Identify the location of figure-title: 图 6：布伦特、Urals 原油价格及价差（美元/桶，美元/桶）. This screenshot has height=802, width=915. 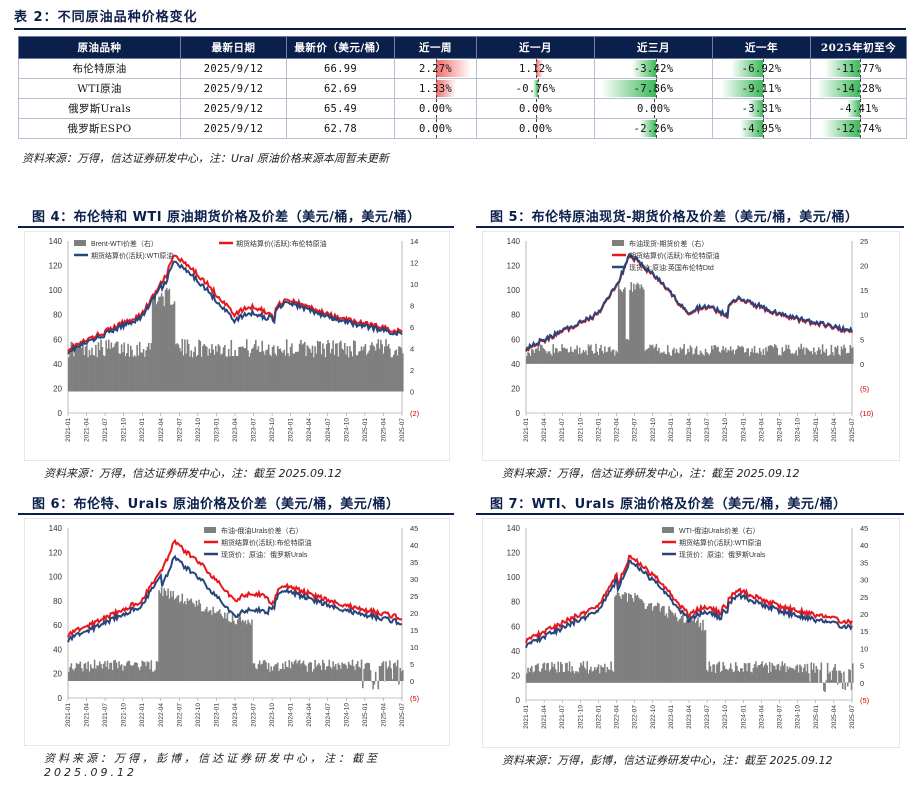
(216, 504).